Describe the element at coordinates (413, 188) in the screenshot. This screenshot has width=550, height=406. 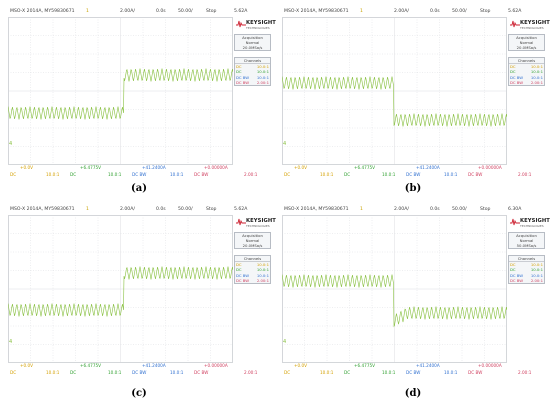
I see `caption-b: (b)` at that location.